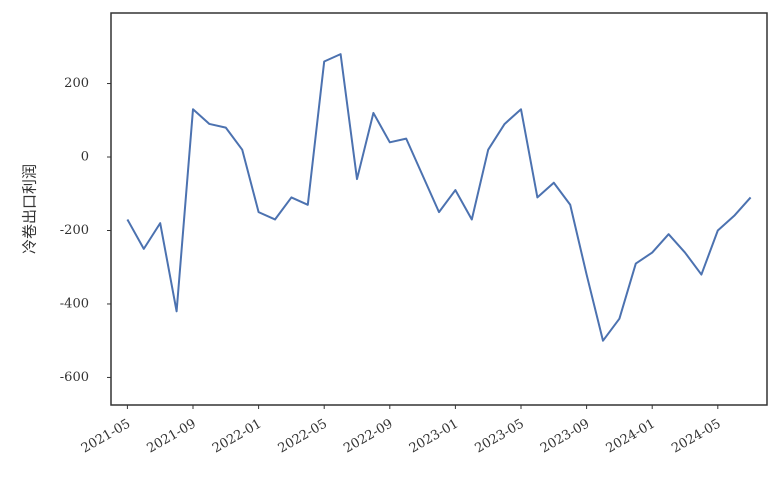 The image size is (777, 481). What do you see at coordinates (237, 437) in the screenshot?
I see `x-tick-label: 2022-01` at bounding box center [237, 437].